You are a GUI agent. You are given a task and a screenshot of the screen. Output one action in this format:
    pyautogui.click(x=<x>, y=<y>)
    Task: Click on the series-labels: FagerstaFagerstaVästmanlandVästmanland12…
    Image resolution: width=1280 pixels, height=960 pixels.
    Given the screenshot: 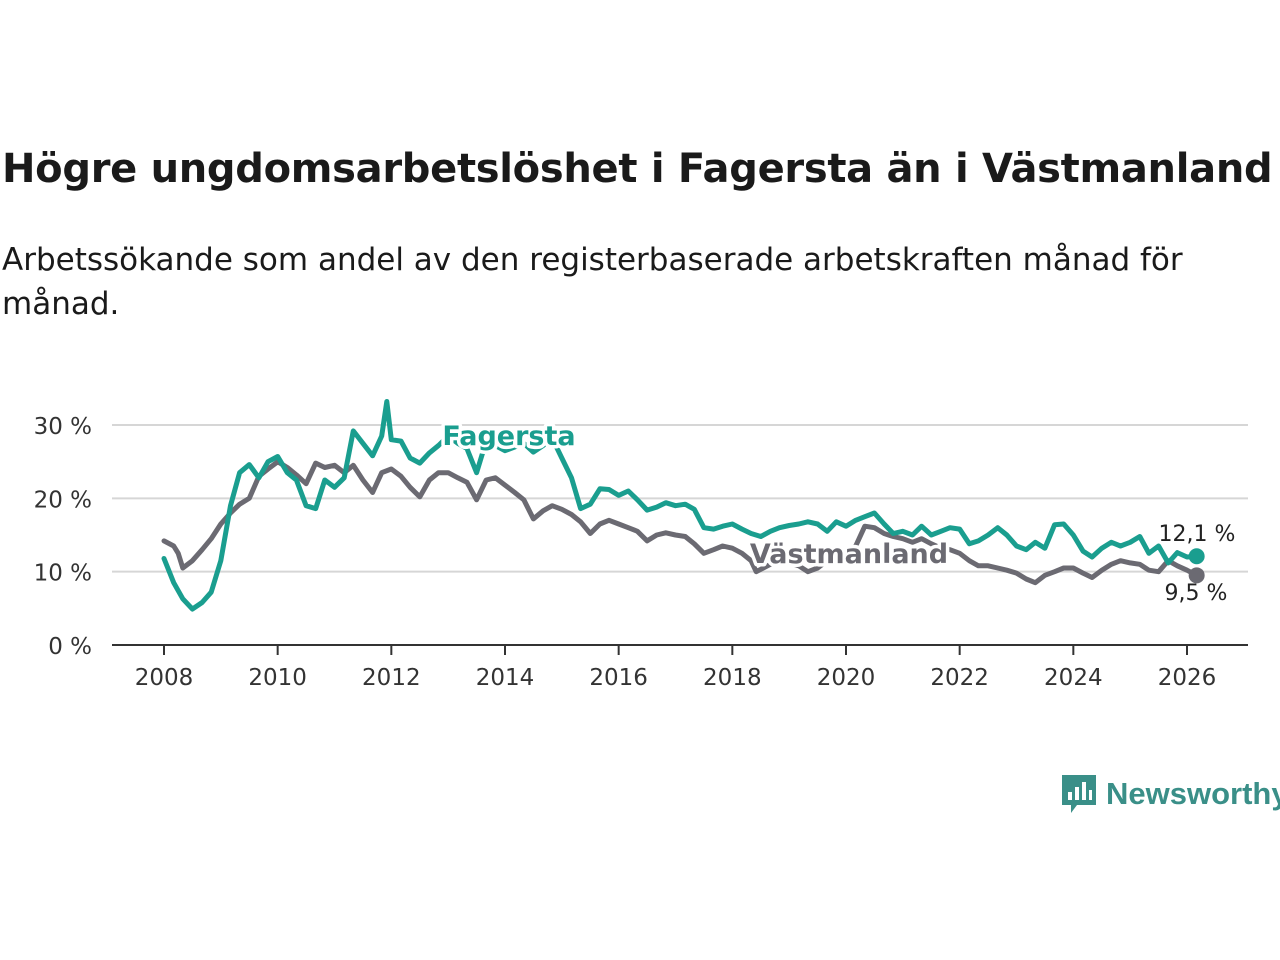 What is the action you would take?
    pyautogui.click(x=837, y=512)
    